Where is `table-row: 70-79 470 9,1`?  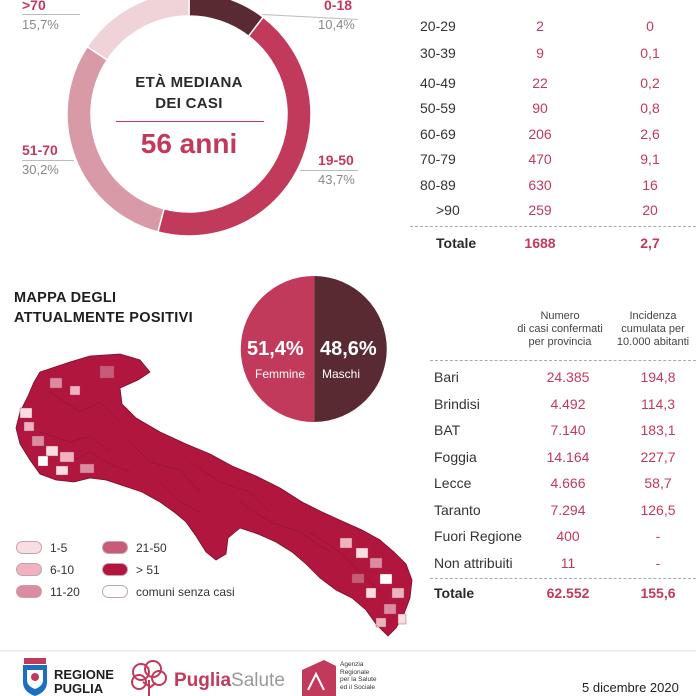
table-row: 70-79 470 9,1 is located at coordinates (553, 164).